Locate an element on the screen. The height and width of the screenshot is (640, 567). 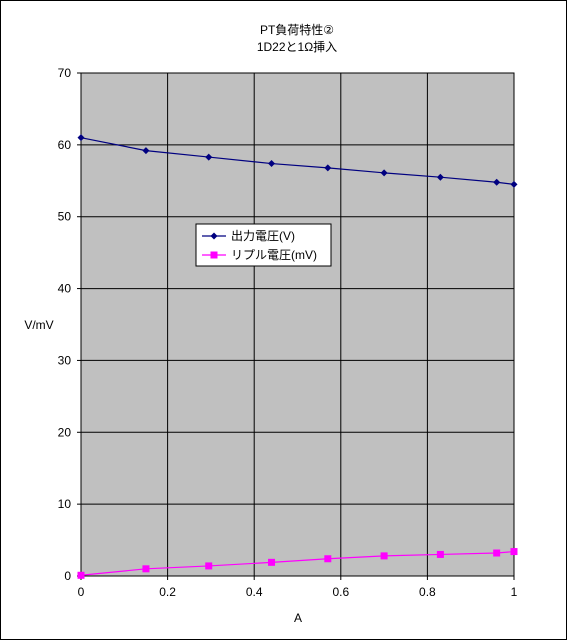
y-axis-label: V/mV is located at coordinates (38, 325).